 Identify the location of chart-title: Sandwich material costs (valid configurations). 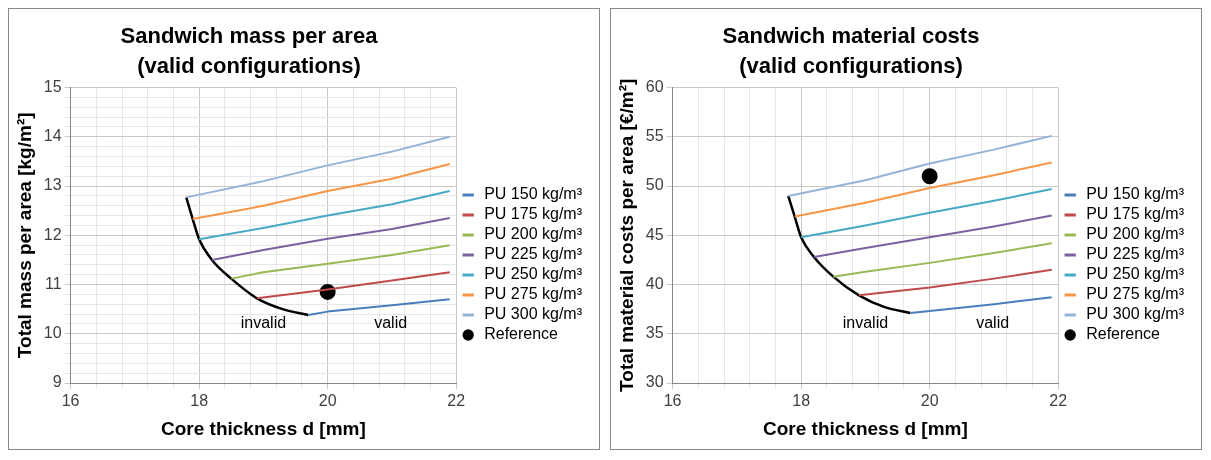
(851, 51).